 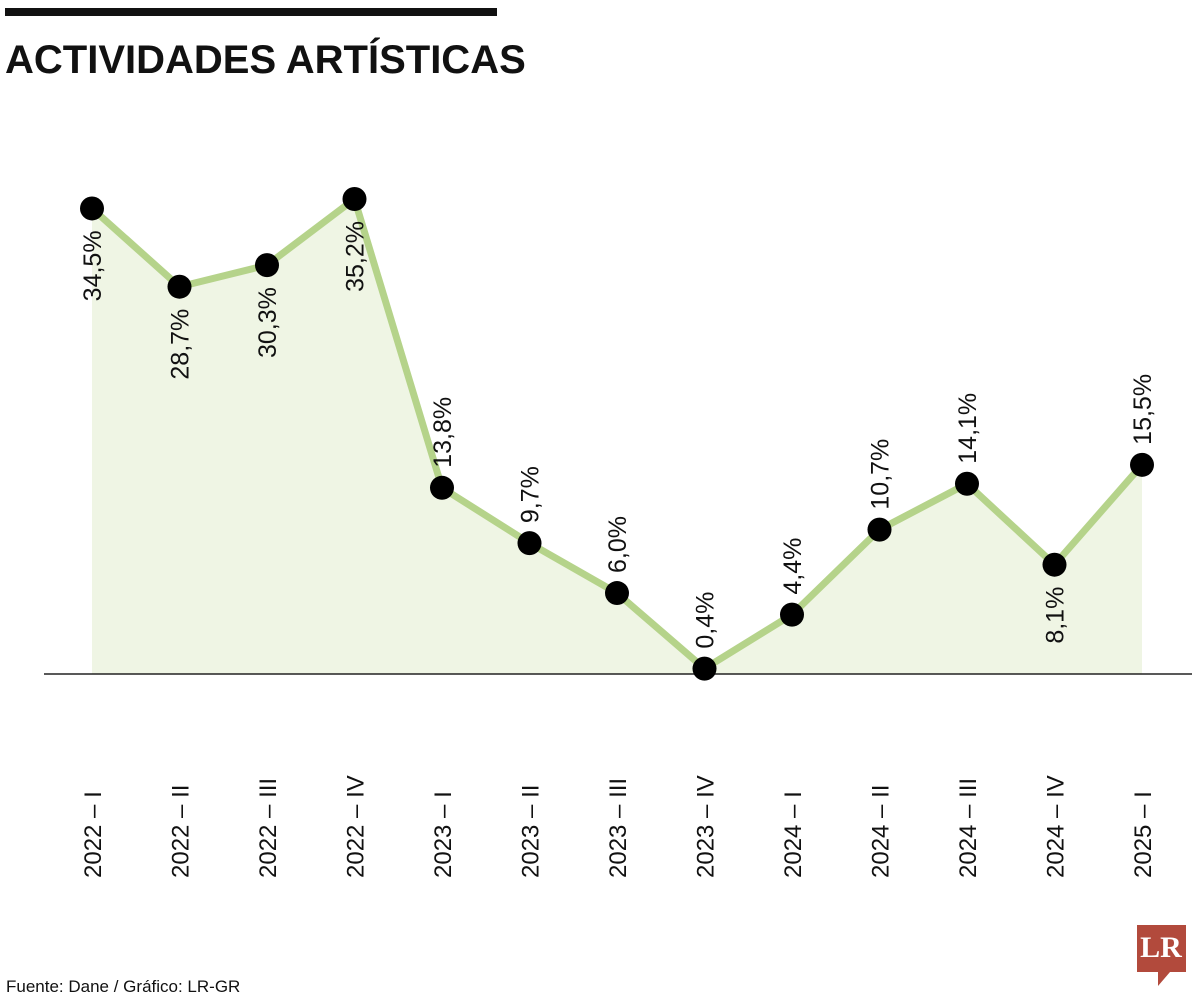 I want to click on value-label-5: 9,7%, so click(x=531, y=494).